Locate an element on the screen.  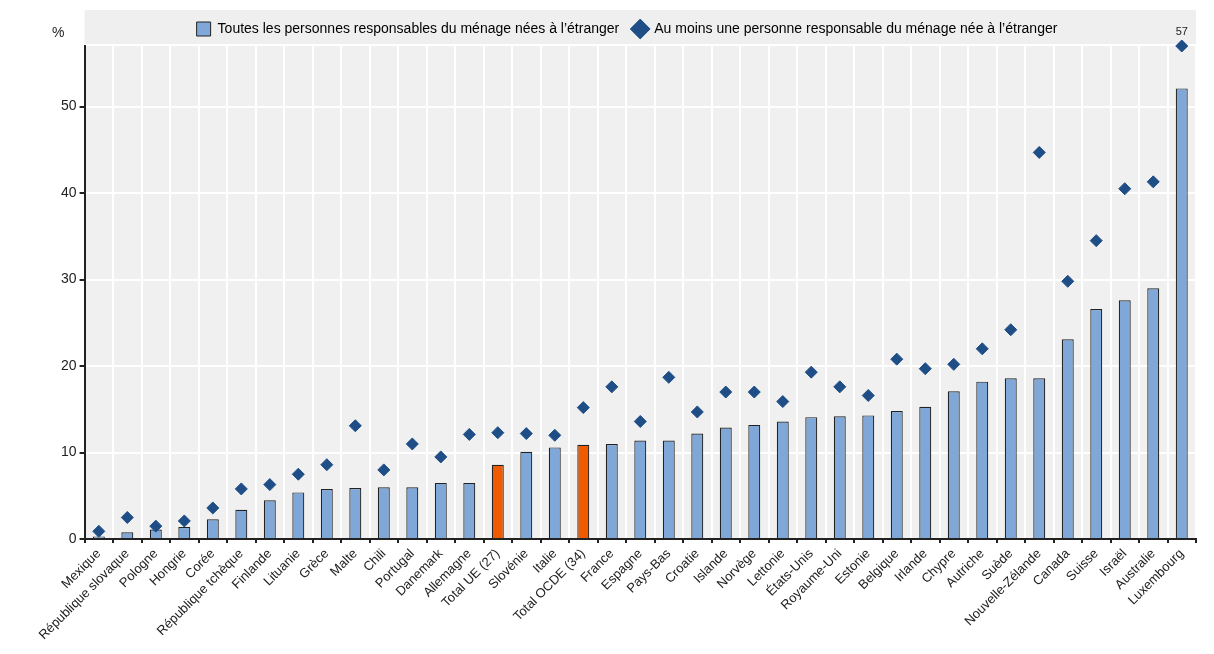
y-tick-label: 10 is located at coordinates (68, 451).